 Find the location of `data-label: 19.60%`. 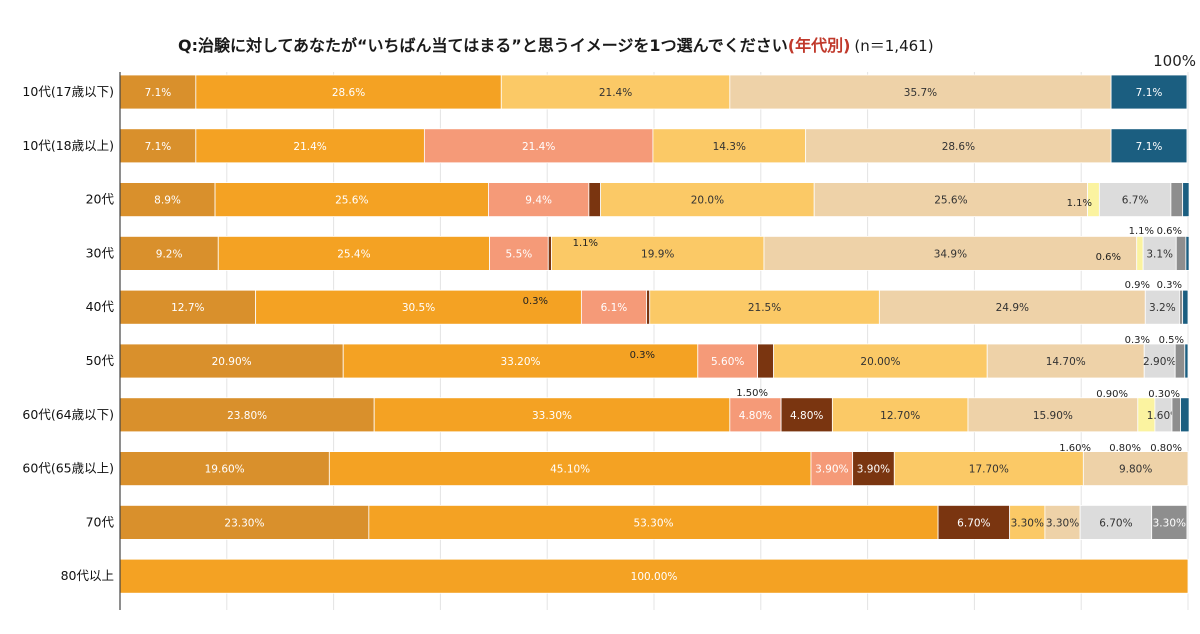

data-label: 19.60% is located at coordinates (225, 470).